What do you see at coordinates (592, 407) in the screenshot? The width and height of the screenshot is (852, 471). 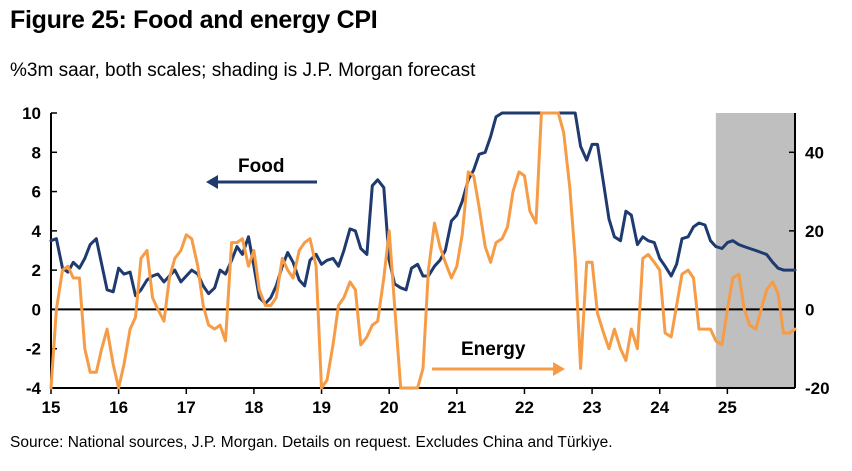 I see `x-tick-label: 23` at bounding box center [592, 407].